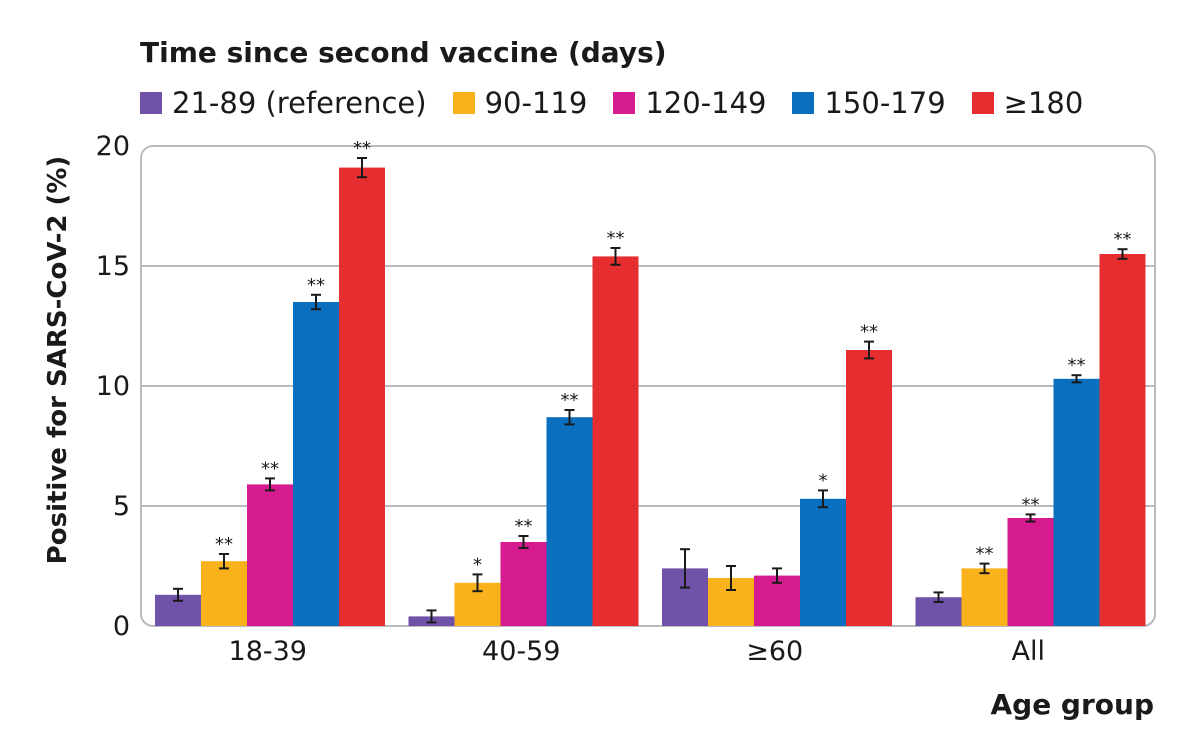 This screenshot has width=1200, height=742. Describe the element at coordinates (268, 651) in the screenshot. I see `x-tick-label: 18-39` at that location.